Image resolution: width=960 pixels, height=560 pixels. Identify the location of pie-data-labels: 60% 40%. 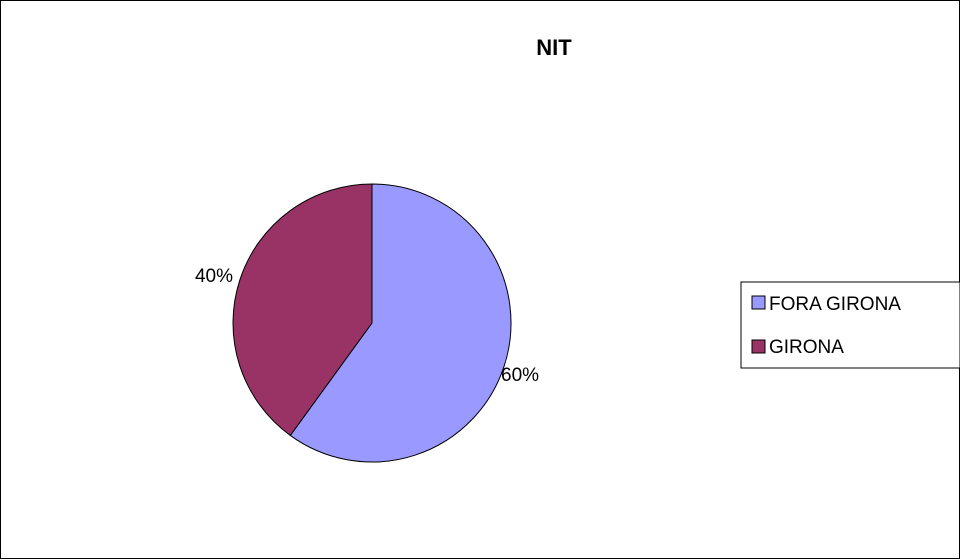
(367, 326).